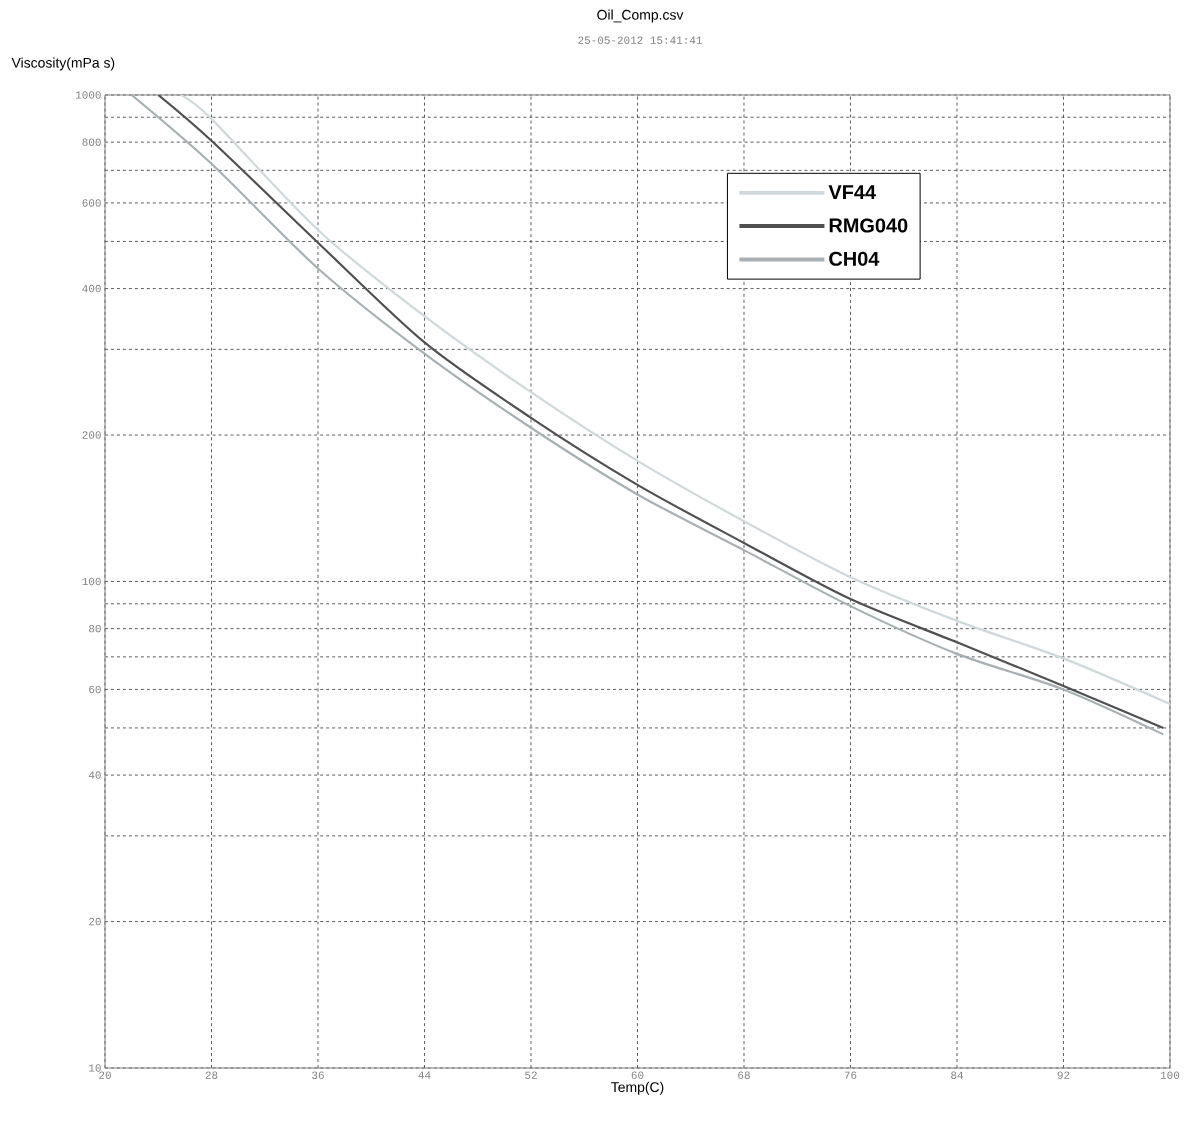 The height and width of the screenshot is (1129, 1189). I want to click on x-tick-label: 92, so click(1063, 1075).